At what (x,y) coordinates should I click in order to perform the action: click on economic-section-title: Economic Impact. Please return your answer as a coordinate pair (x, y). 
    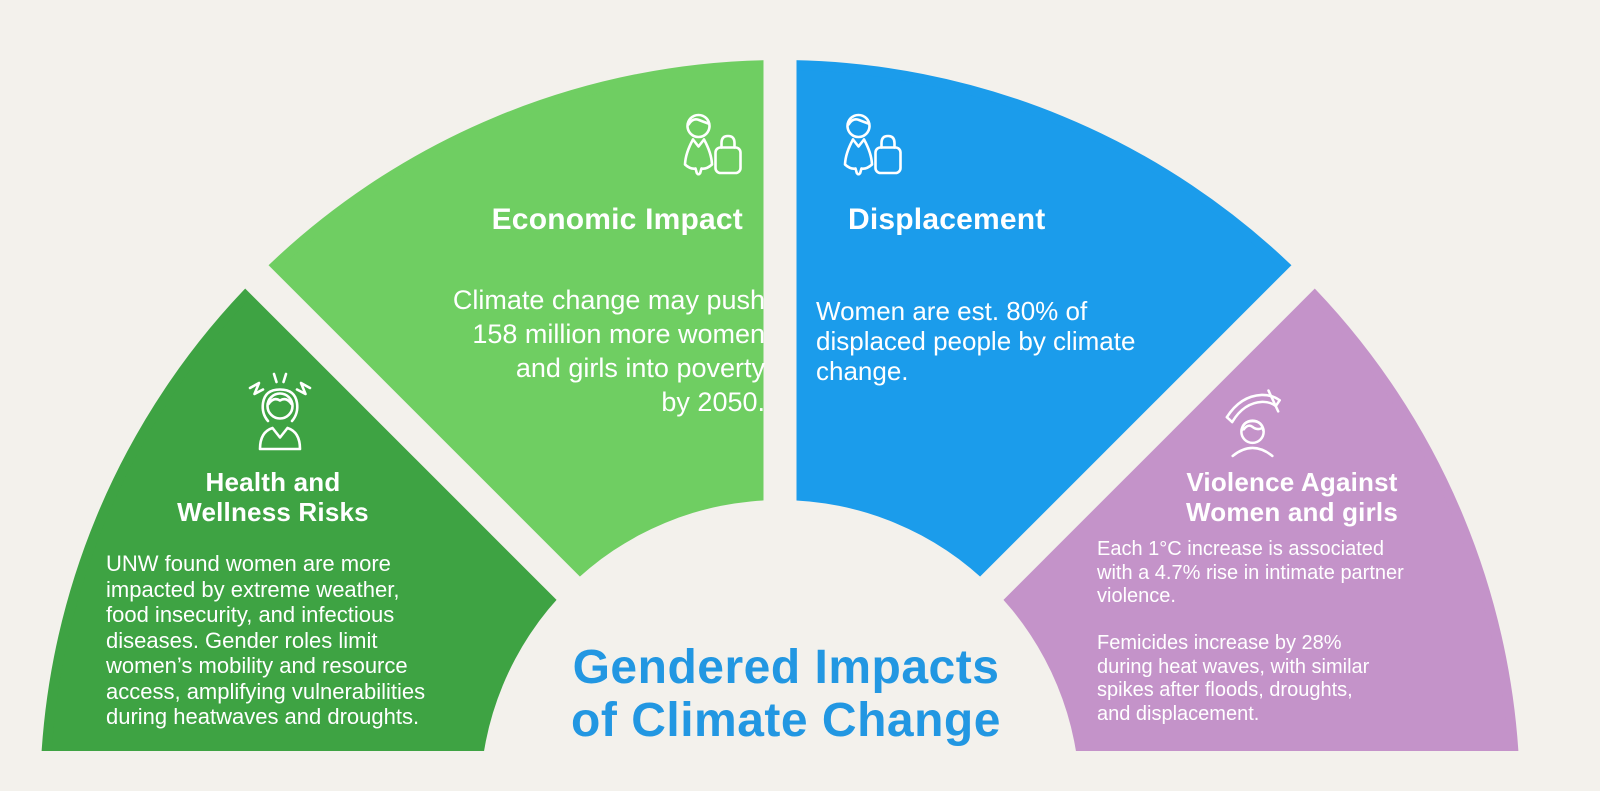
    Looking at the image, I should click on (617, 219).